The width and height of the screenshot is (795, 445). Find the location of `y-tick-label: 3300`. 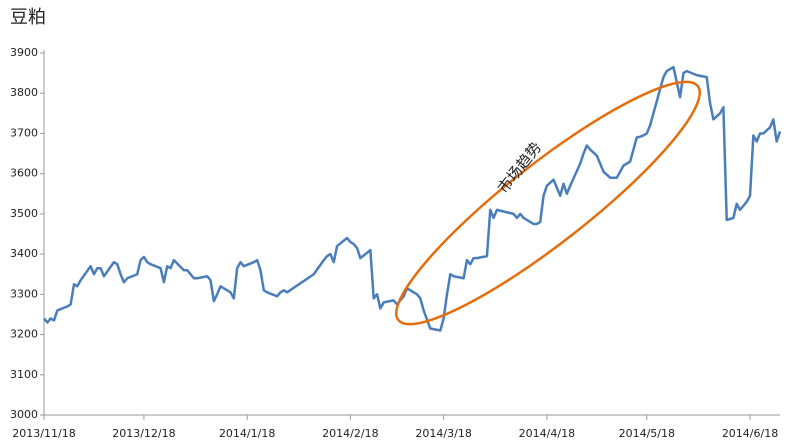

y-tick-label: 3300 is located at coordinates (24, 293).